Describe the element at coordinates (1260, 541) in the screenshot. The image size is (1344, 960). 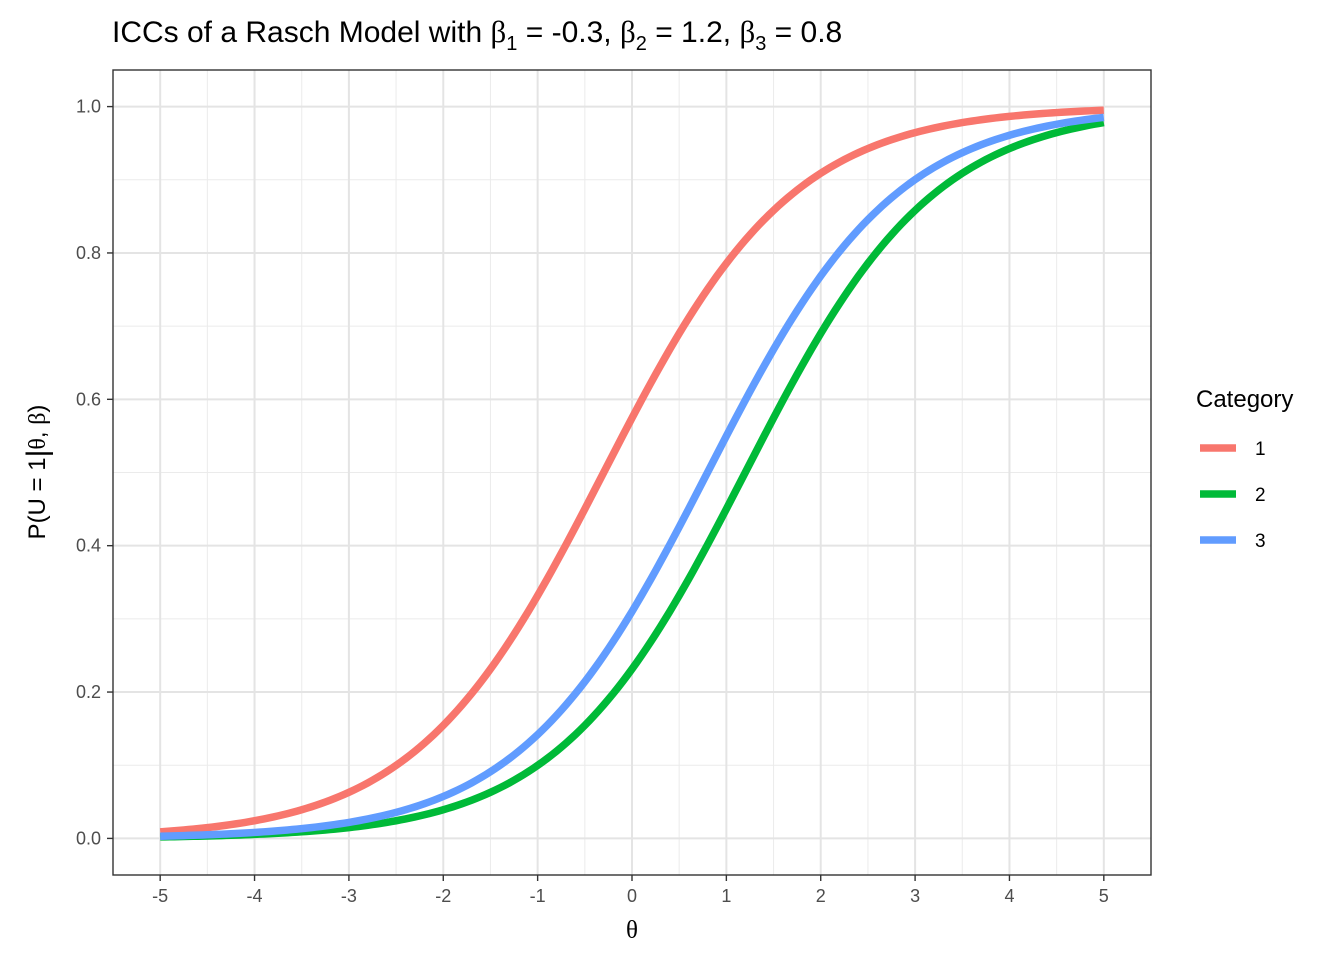
I see `legend-label-3: 3` at that location.